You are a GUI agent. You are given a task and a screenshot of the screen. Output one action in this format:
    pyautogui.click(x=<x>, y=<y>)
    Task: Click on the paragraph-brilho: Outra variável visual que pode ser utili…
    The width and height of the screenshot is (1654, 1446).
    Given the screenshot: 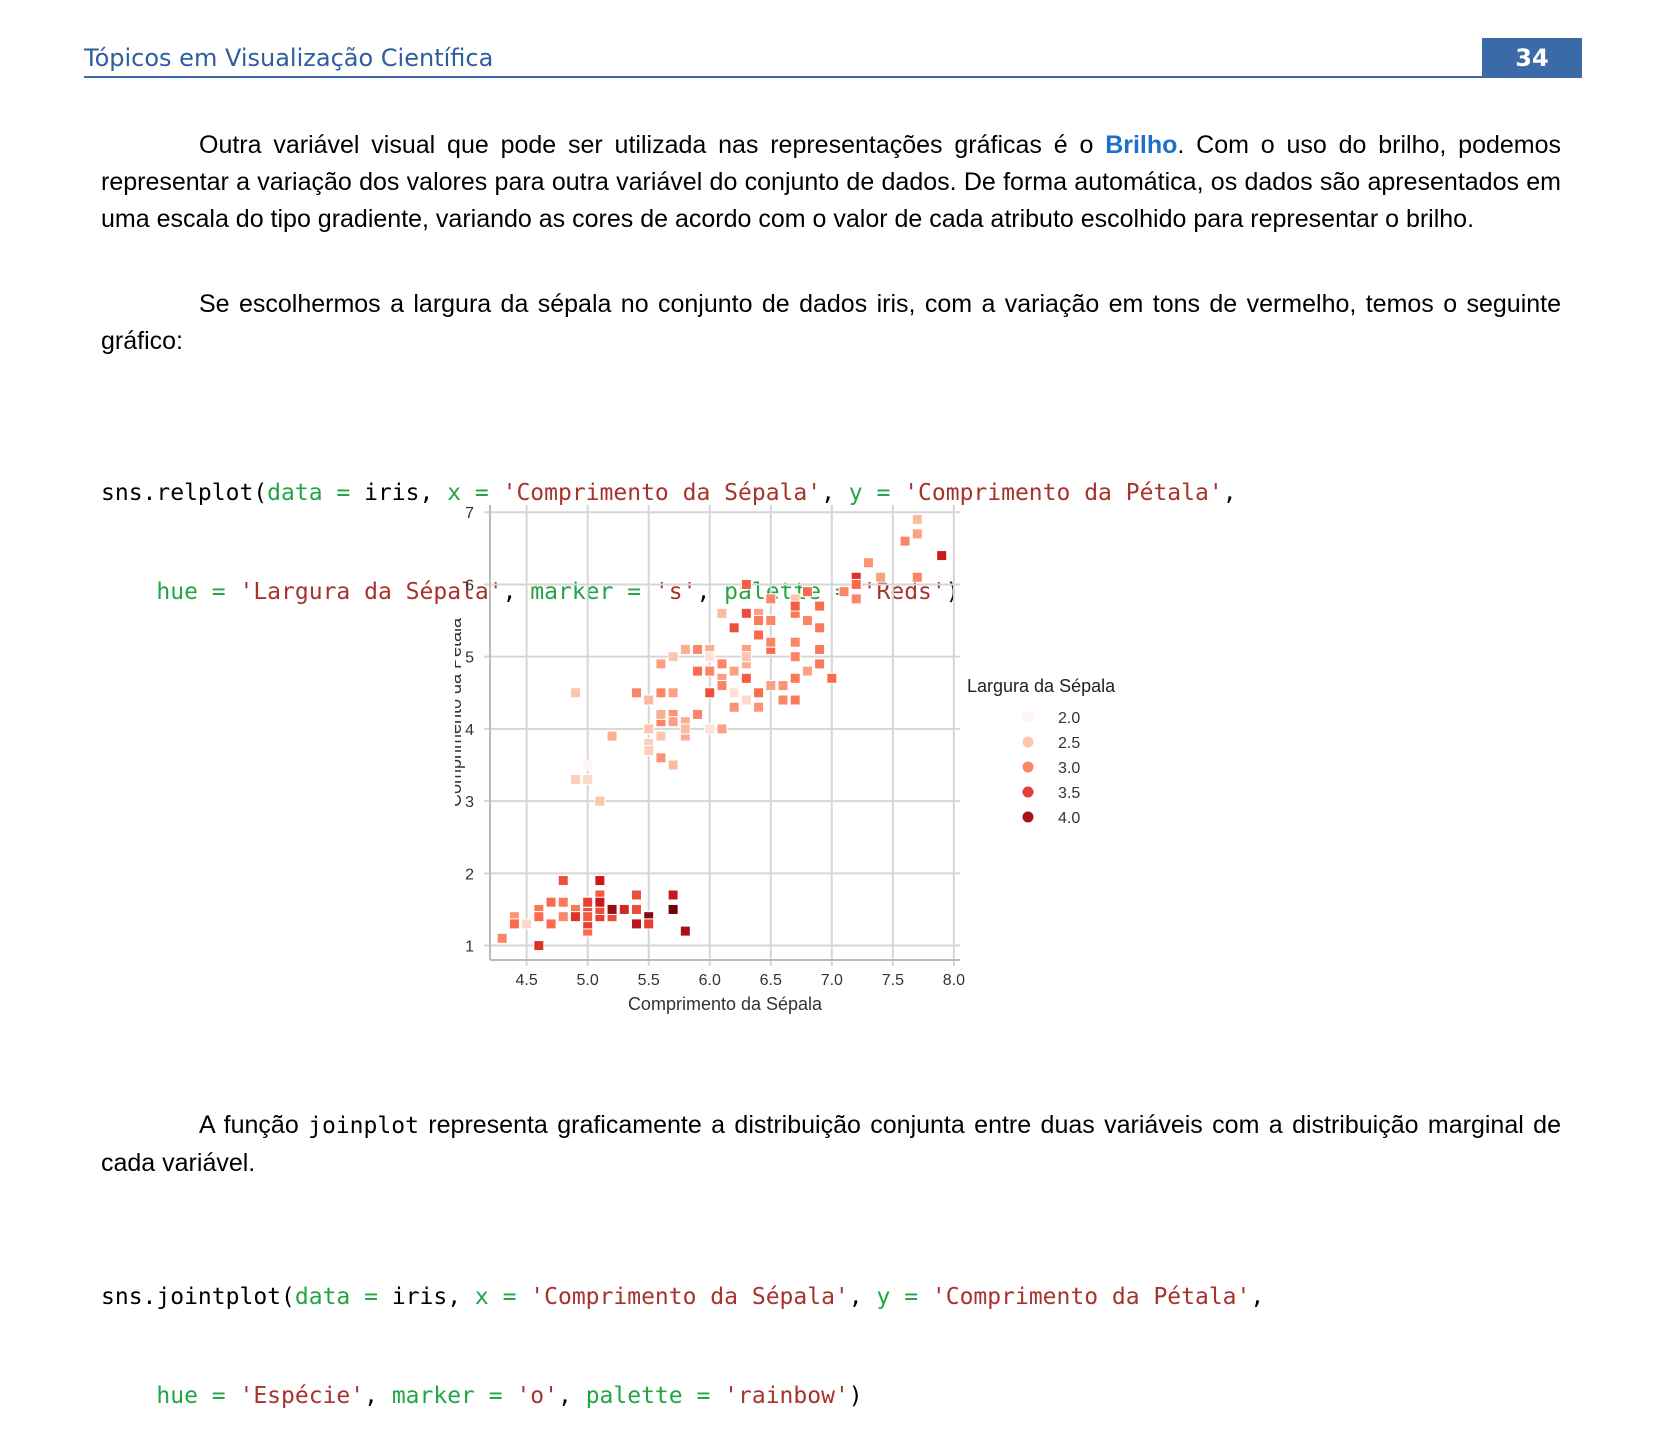 What is the action you would take?
    pyautogui.click(x=831, y=182)
    